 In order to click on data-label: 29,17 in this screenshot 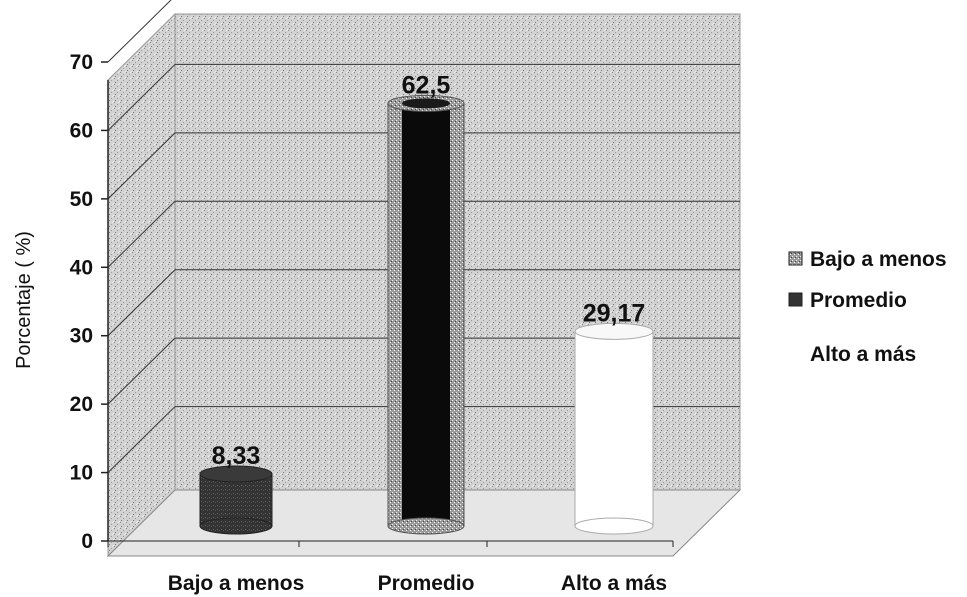, I will do `click(614, 313)`.